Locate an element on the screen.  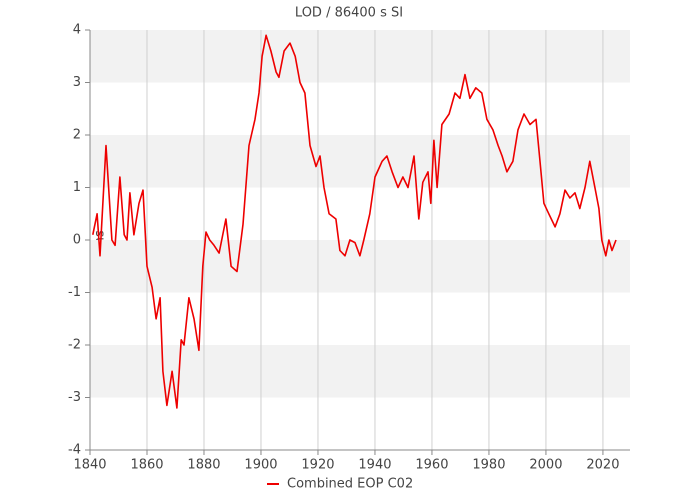
x-tick-label: 1960 is located at coordinates (431, 465).